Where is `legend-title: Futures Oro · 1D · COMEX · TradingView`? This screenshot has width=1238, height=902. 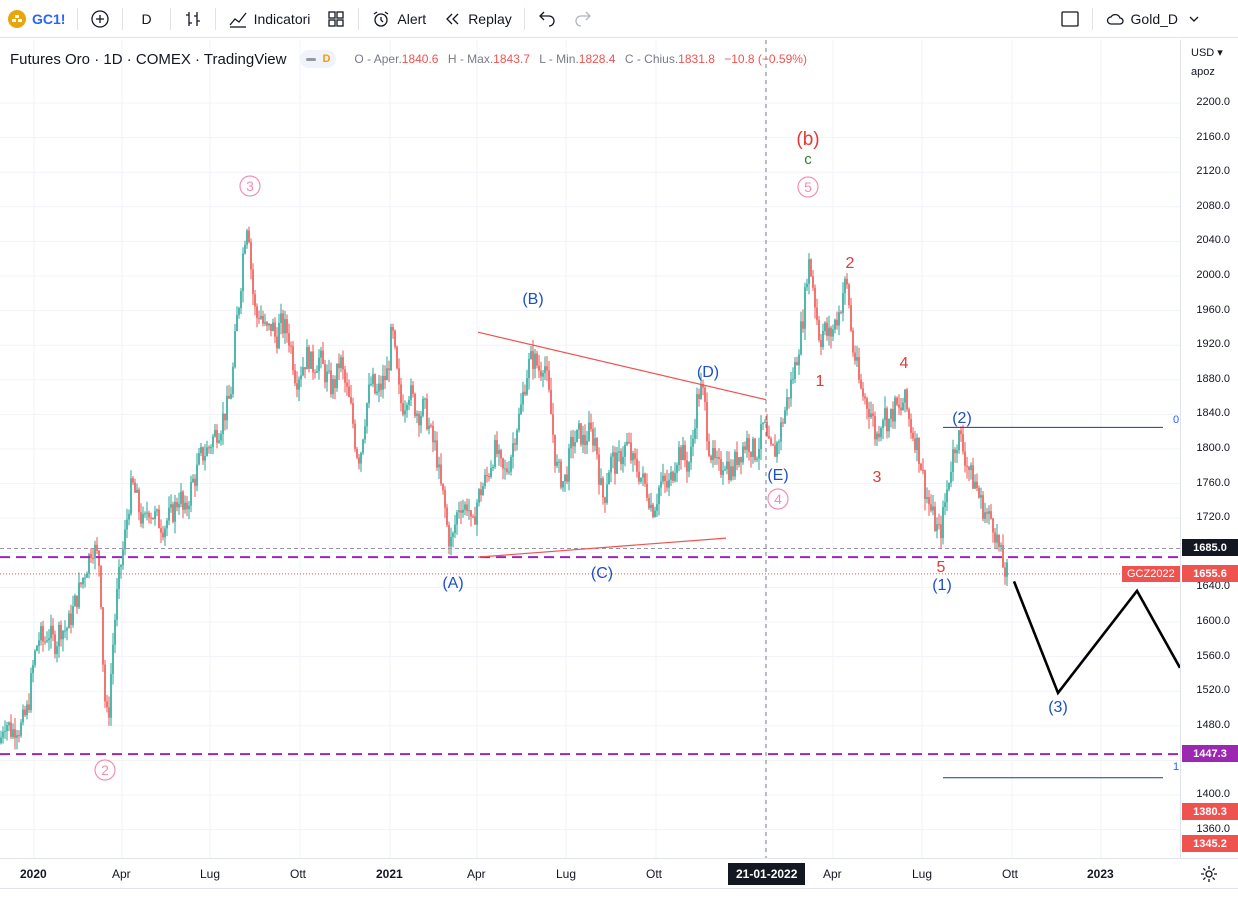
legend-title: Futures Oro · 1D · COMEX · TradingView is located at coordinates (148, 59).